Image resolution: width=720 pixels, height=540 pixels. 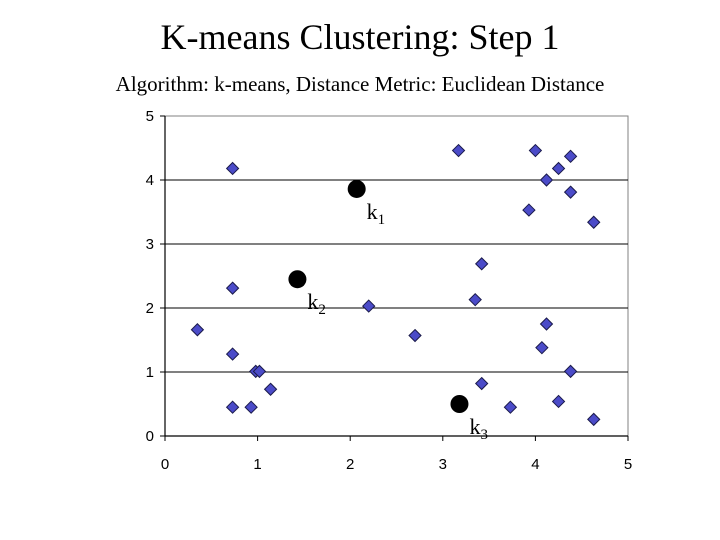 What do you see at coordinates (459, 404) in the screenshot?
I see `centroid-k3` at bounding box center [459, 404].